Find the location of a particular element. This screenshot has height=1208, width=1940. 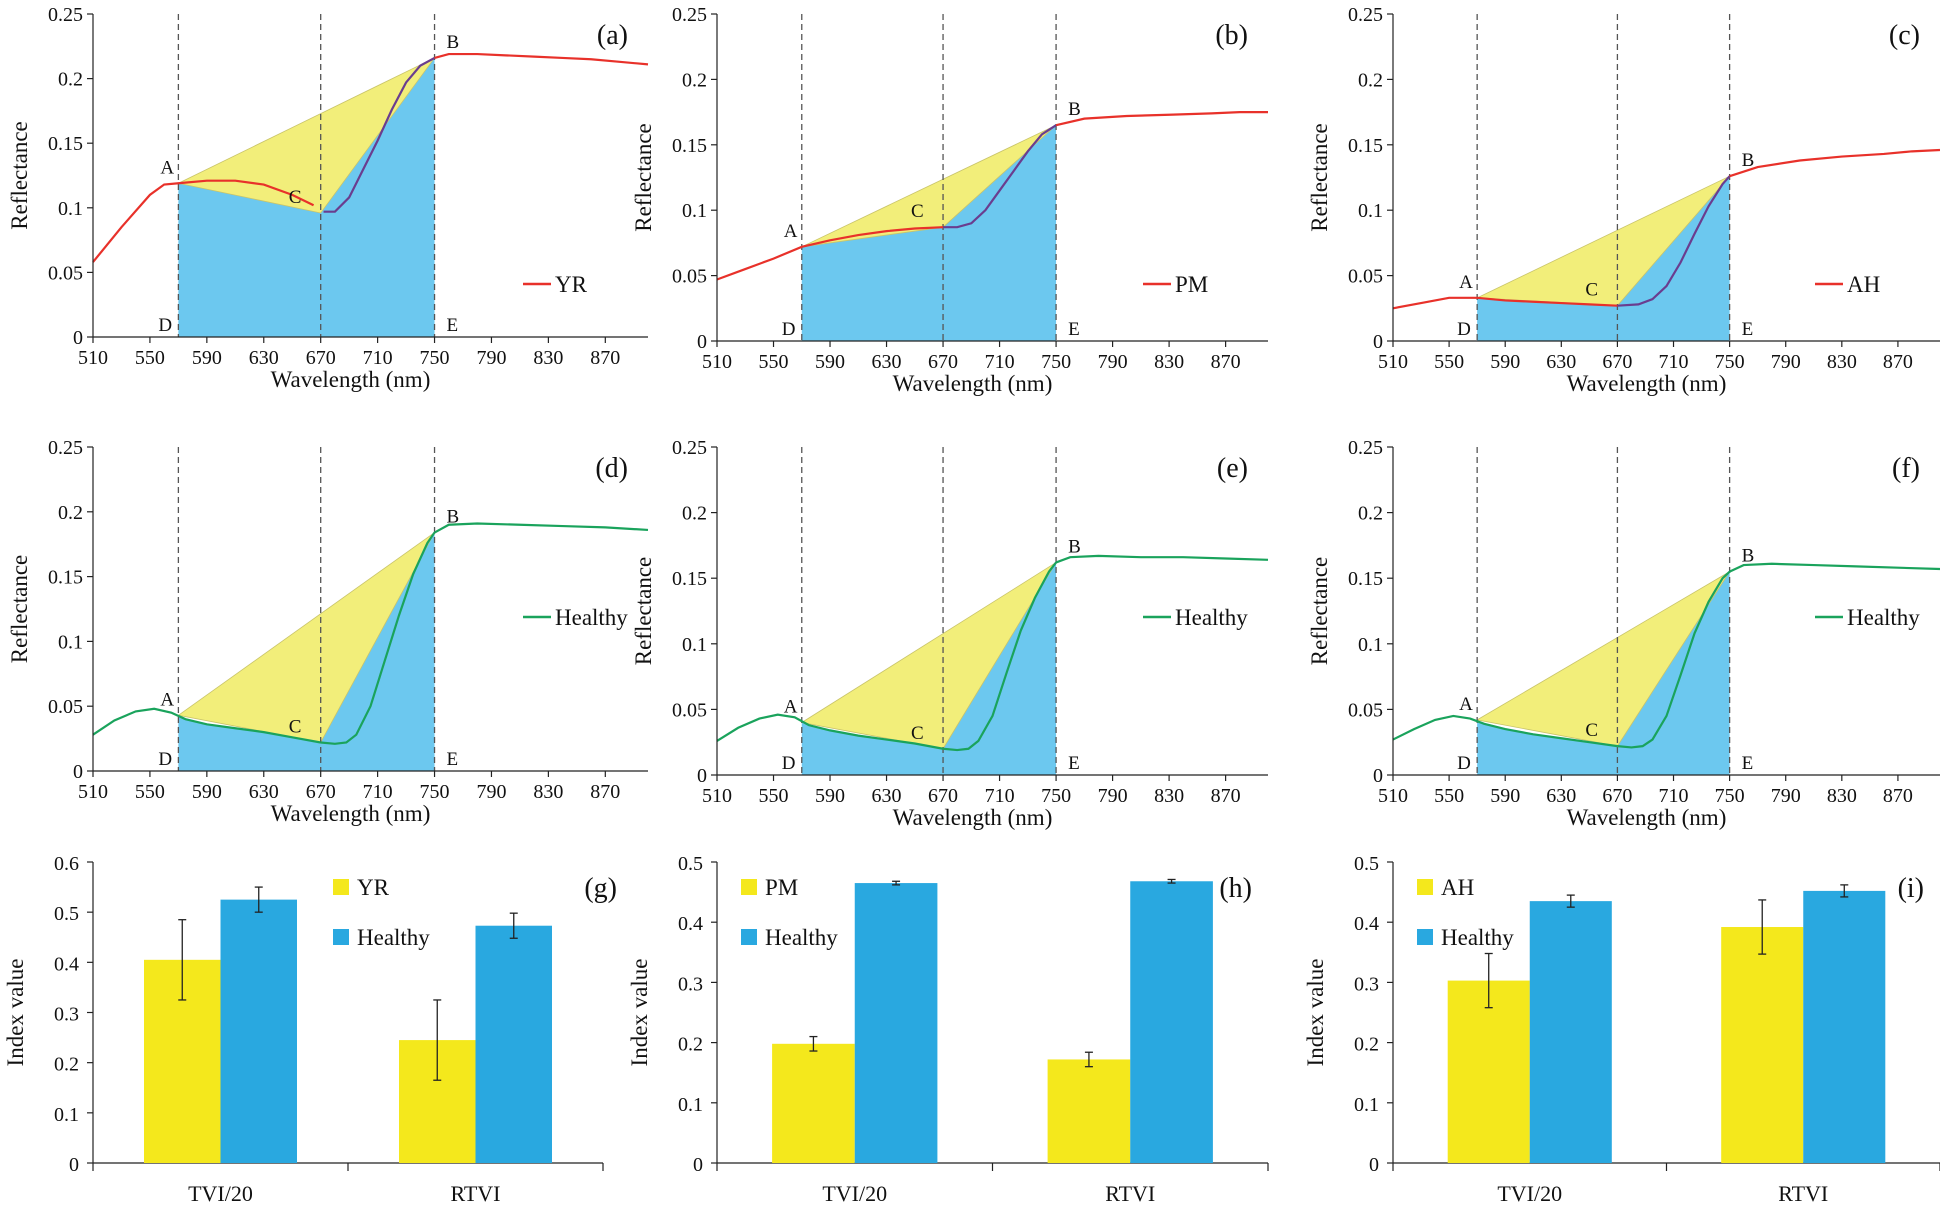

bar-pm-rtvi is located at coordinates (1089, 1111).